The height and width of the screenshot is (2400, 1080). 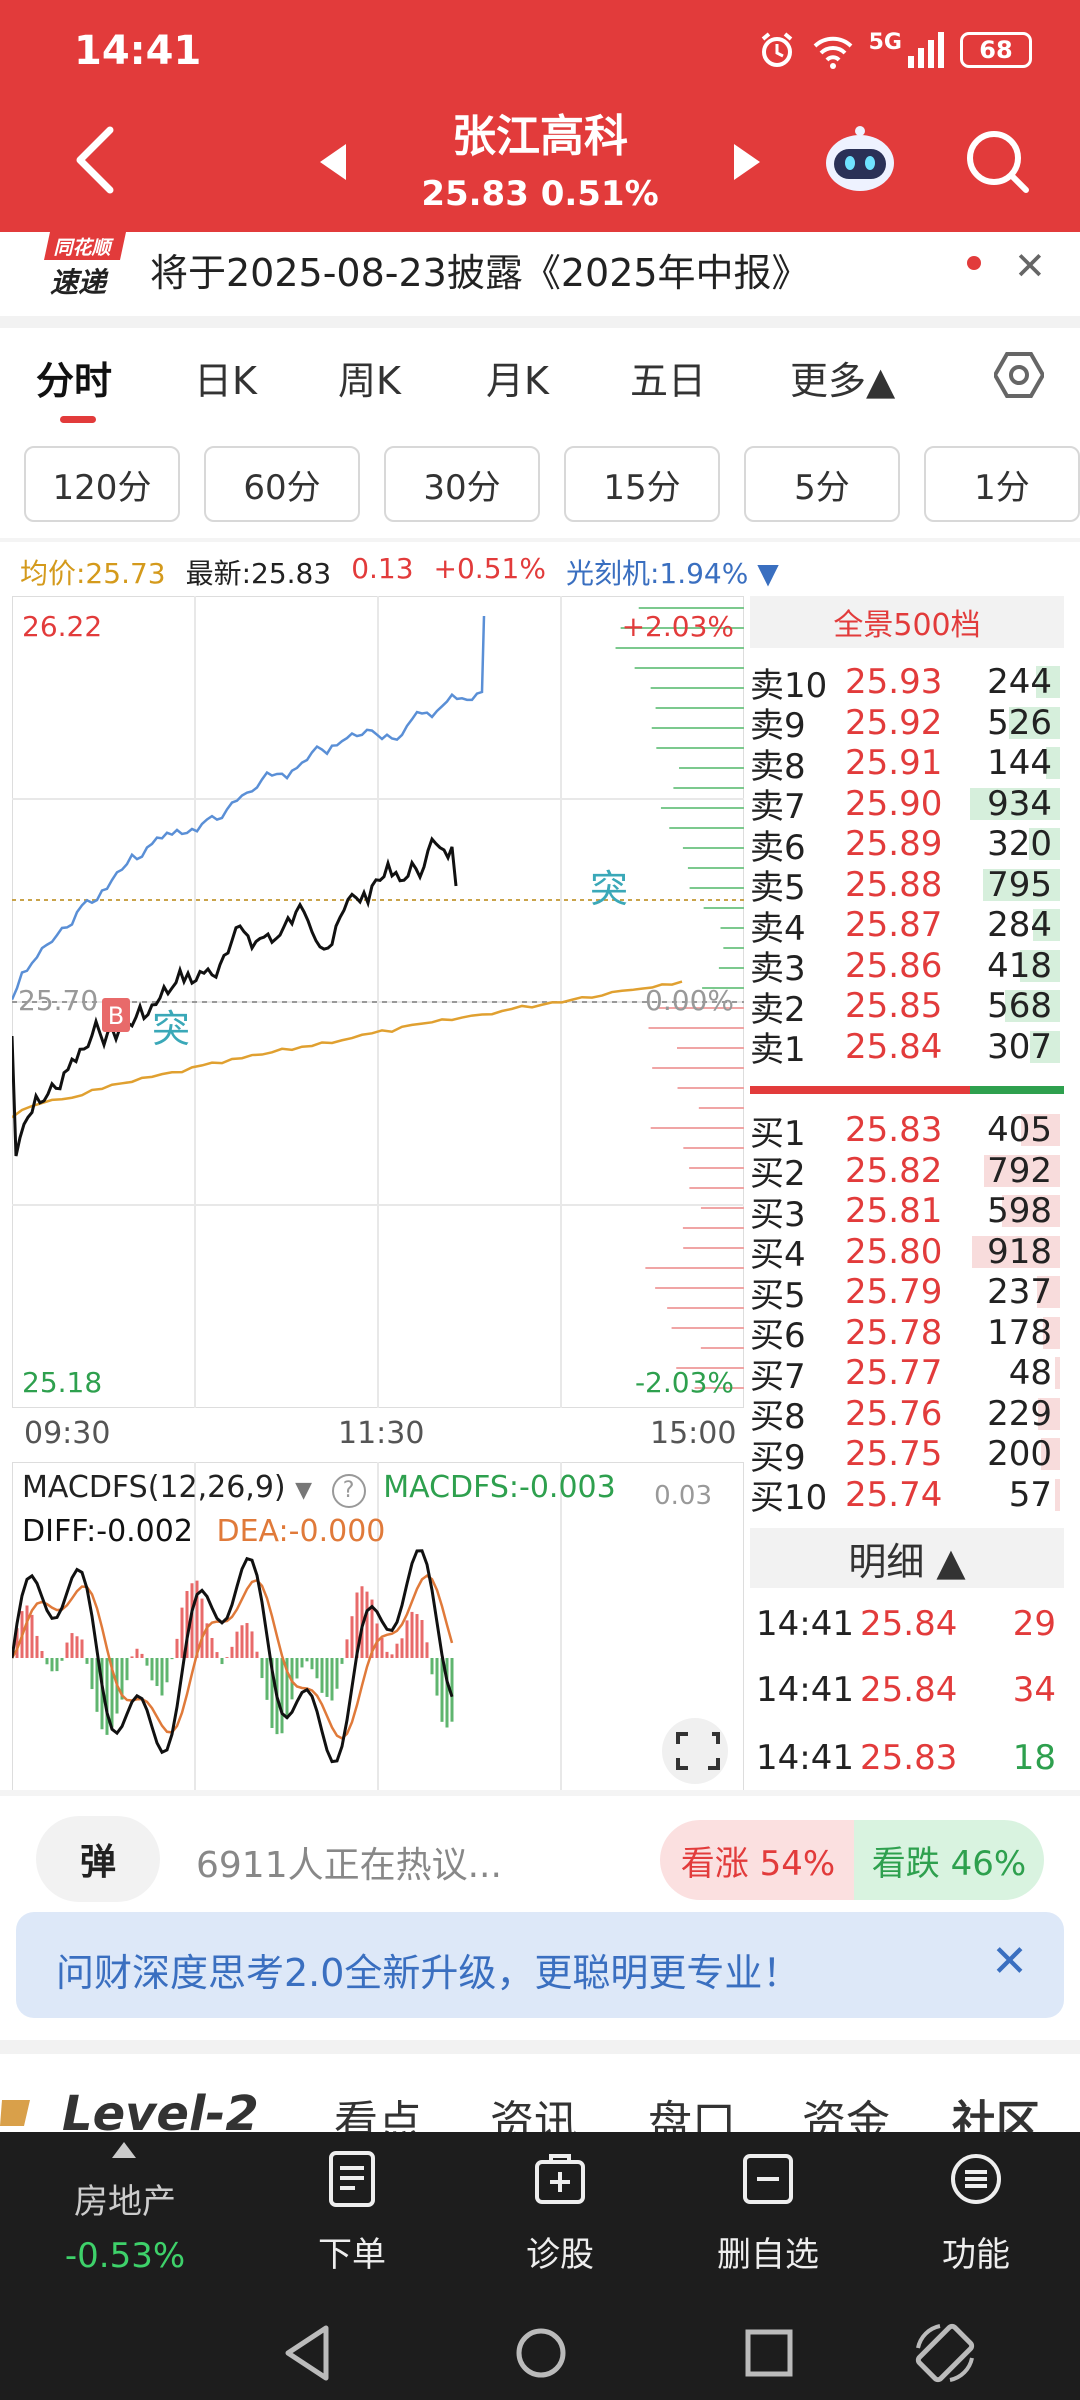 What do you see at coordinates (58, 1000) in the screenshot?
I see `y-prev-label: 25.70` at bounding box center [58, 1000].